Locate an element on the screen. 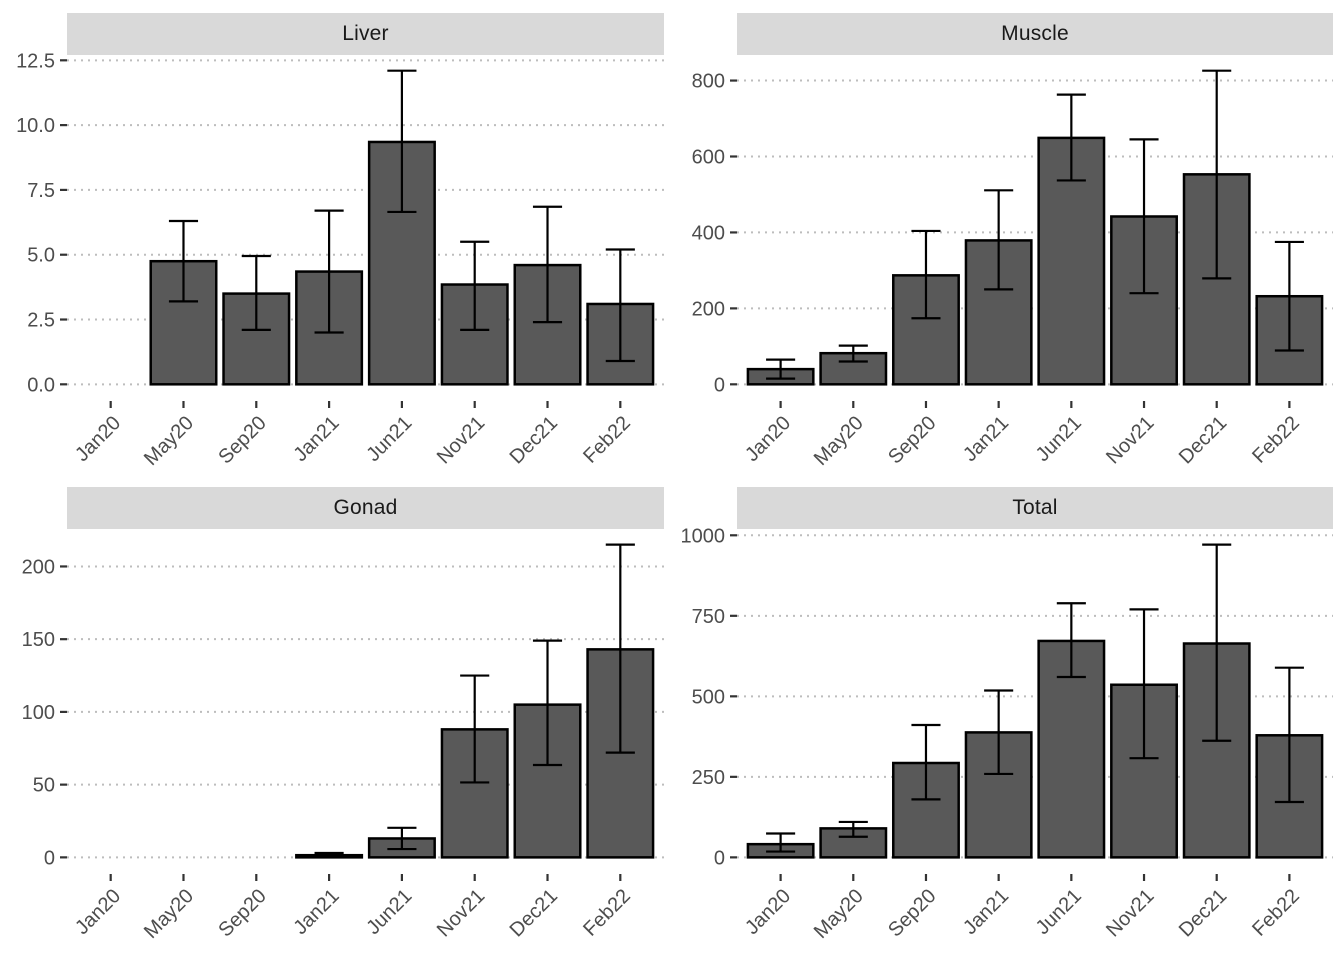 The height and width of the screenshot is (960, 1344). y-tick-label: 500 is located at coordinates (708, 697).